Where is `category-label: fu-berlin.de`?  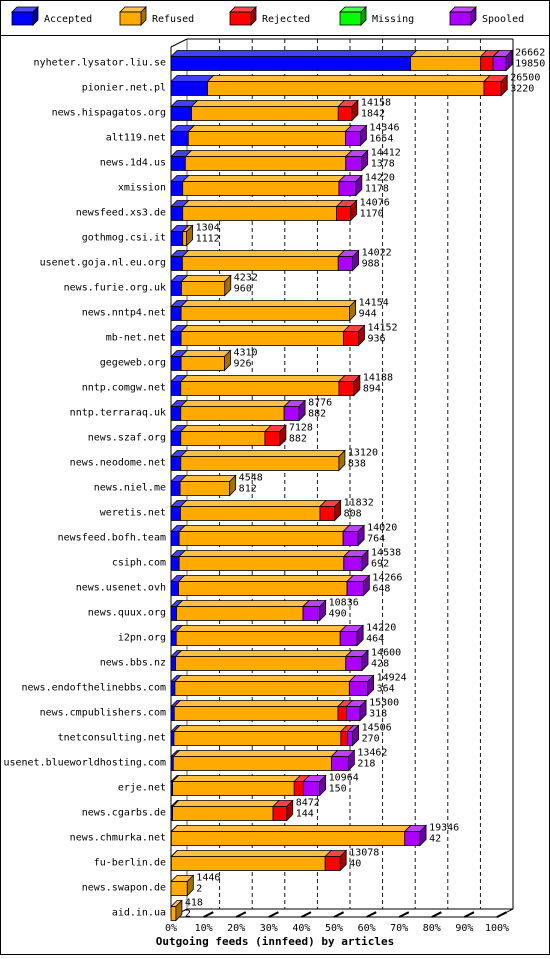 category-label: fu-berlin.de is located at coordinates (130, 863).